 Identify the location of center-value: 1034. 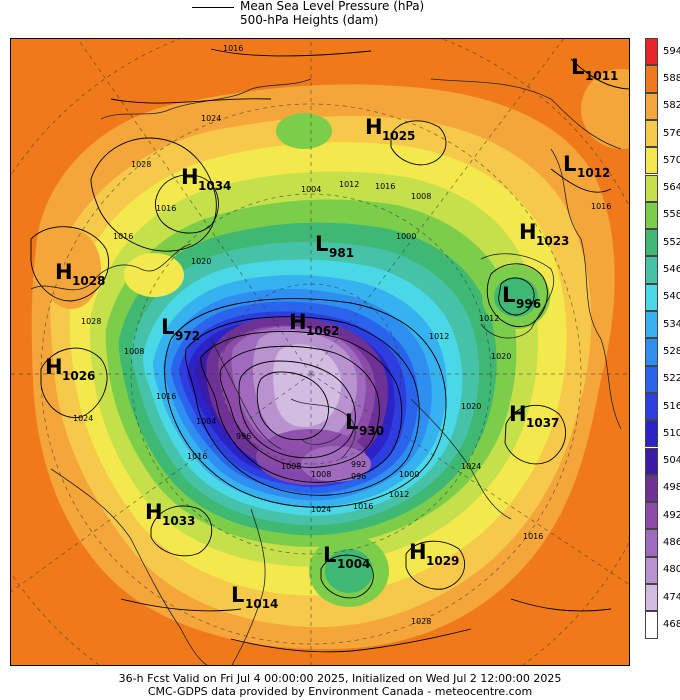
(214, 186).